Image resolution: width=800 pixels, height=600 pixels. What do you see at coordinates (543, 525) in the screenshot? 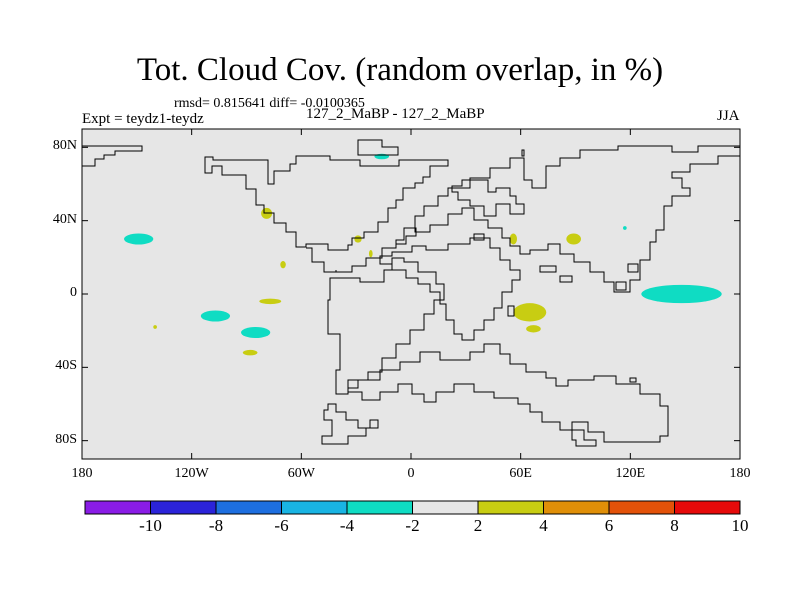
I see `colorbar-tick-label-6: 4` at bounding box center [543, 525].